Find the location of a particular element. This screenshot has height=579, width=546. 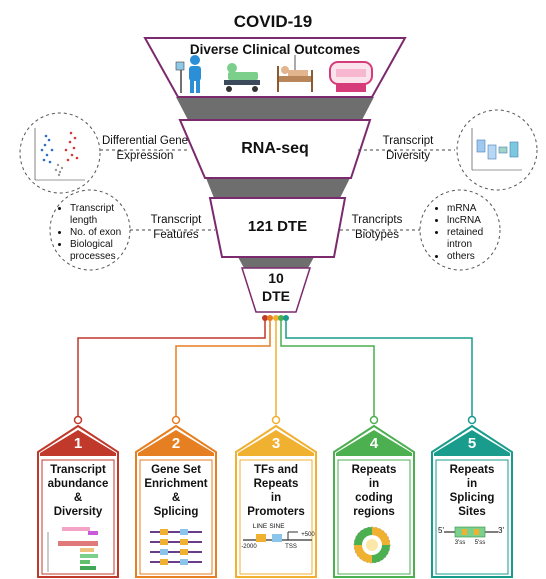

splice-site-icon is located at coordinates (471, 532).